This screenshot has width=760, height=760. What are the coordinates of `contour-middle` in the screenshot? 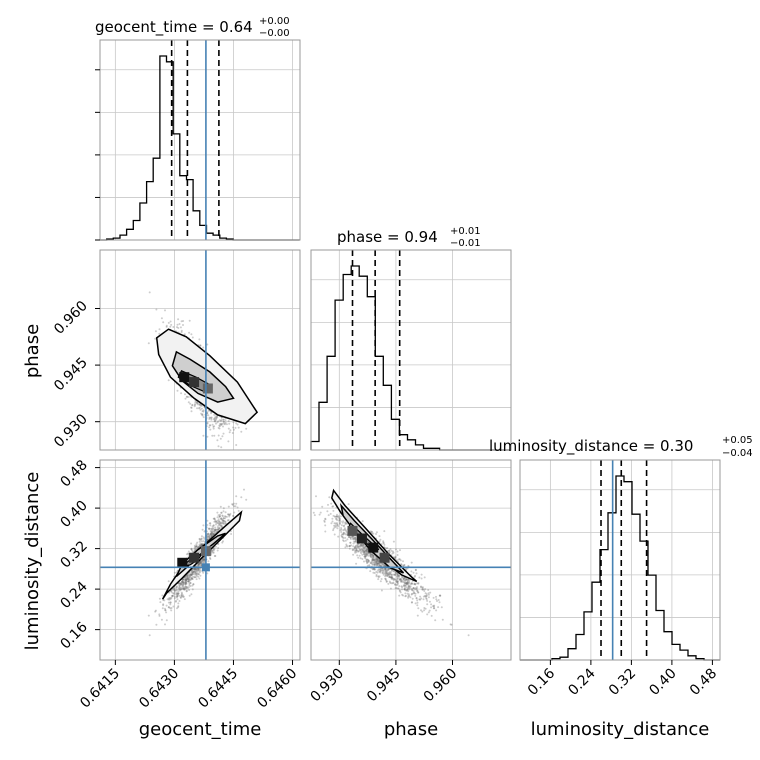 It's located at (203, 376).